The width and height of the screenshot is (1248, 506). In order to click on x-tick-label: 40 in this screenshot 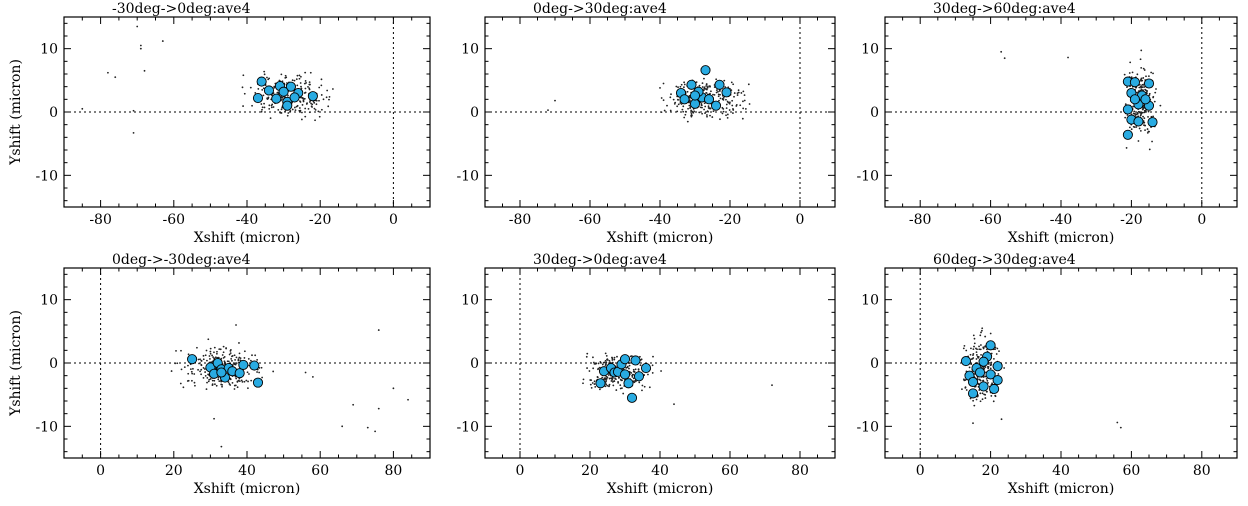, I will do `click(1061, 471)`.